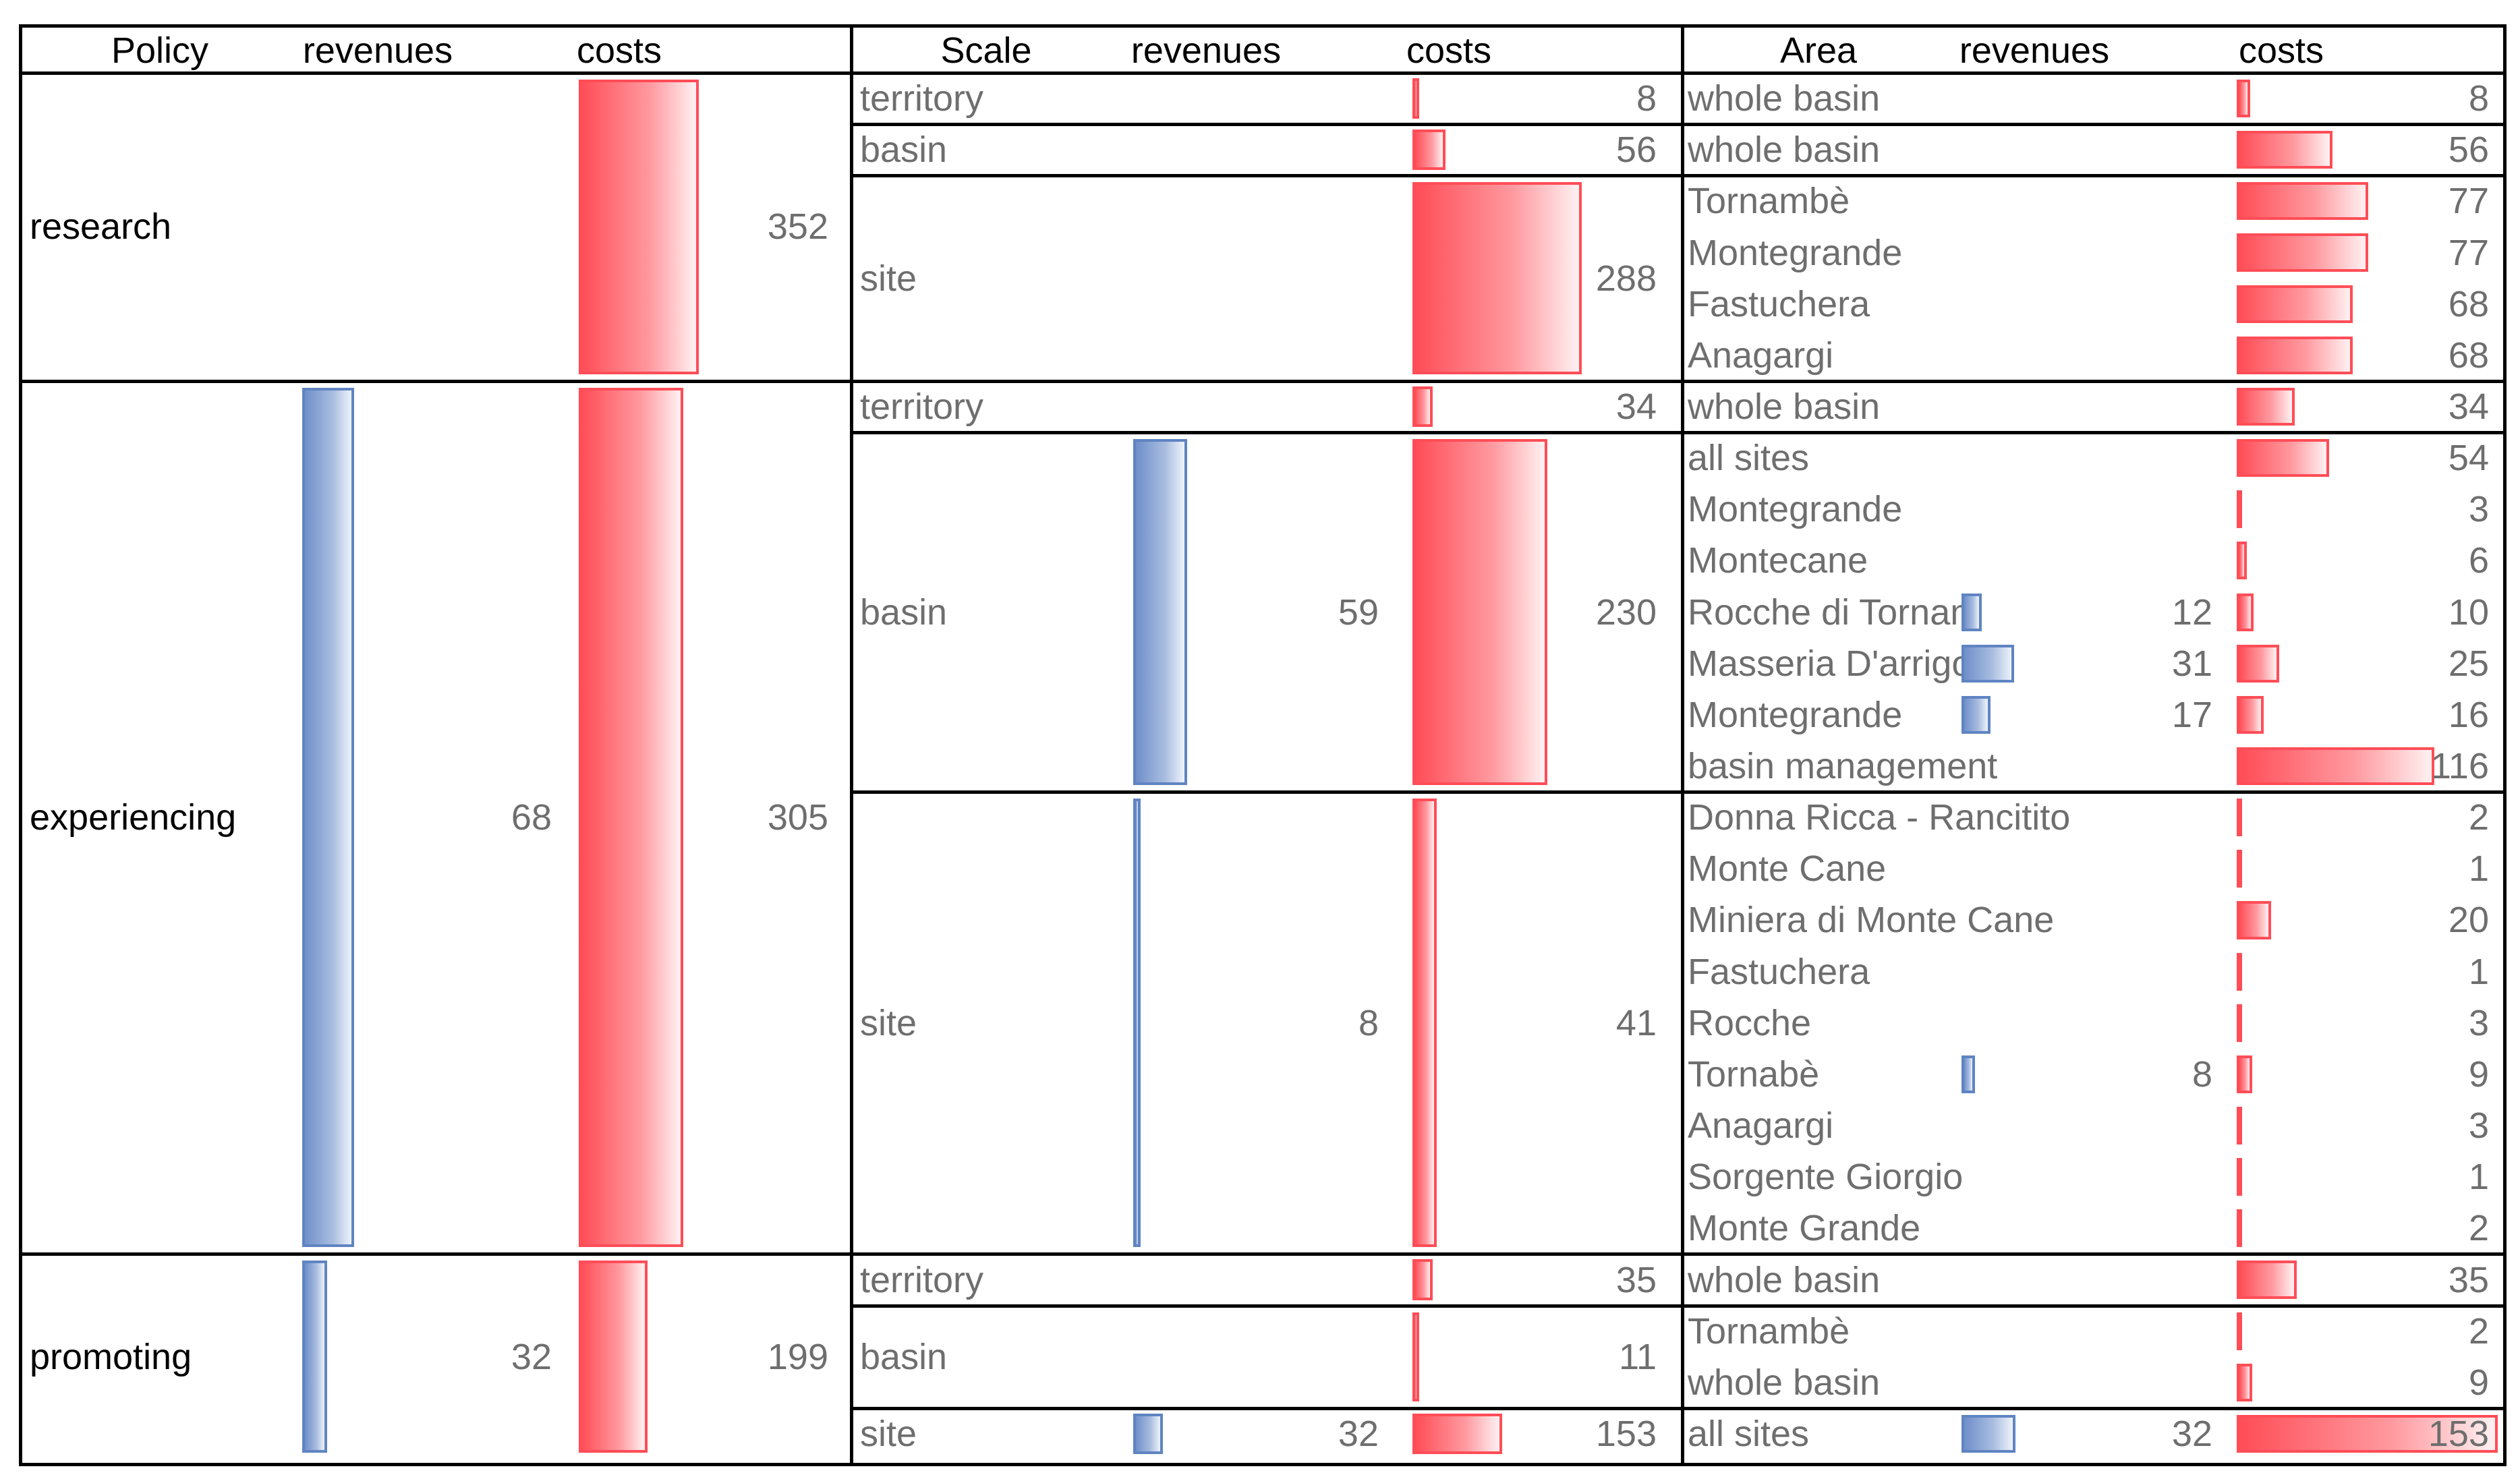  Describe the element at coordinates (2191, 714) in the screenshot. I see `area-revenue-value: 17` at that location.